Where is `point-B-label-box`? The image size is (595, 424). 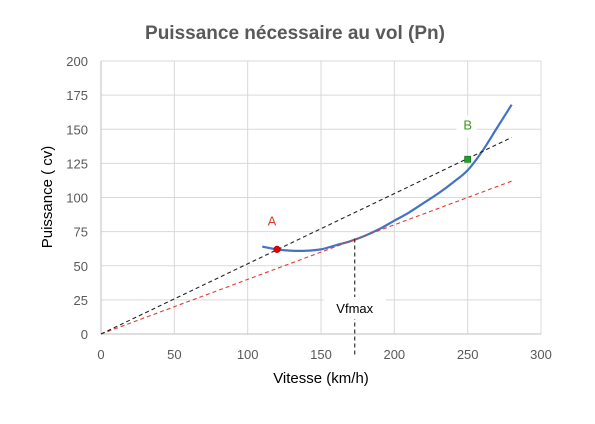 point-B-label-box is located at coordinates (466, 126).